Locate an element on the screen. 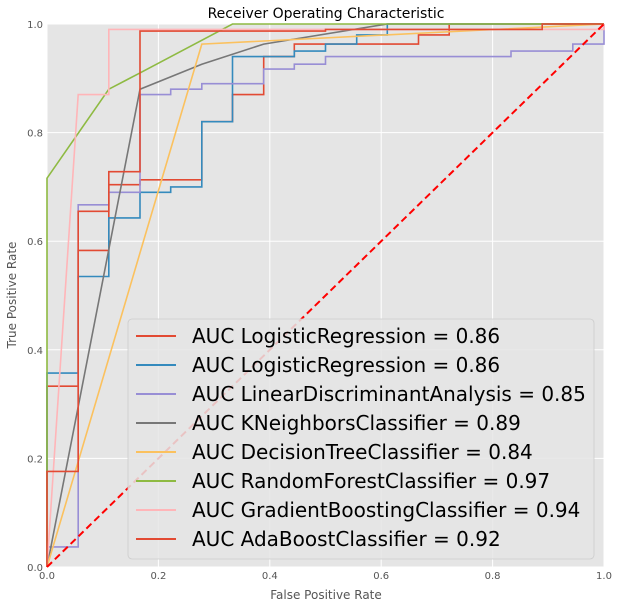 This screenshot has height=609, width=620. x-axis-label: False Positive Rate is located at coordinates (326, 595).